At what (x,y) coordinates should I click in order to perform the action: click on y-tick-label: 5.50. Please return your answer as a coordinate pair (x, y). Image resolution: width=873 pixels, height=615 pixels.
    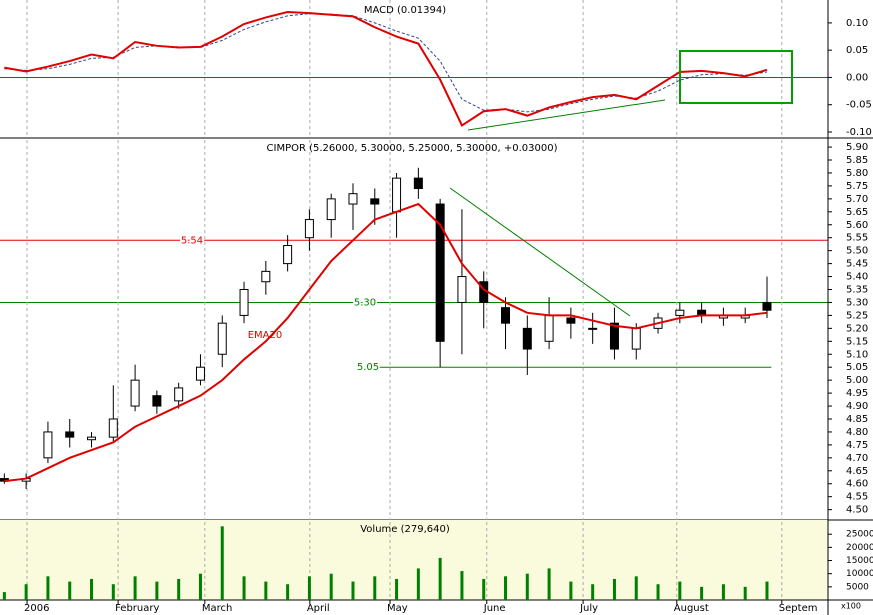
    Looking at the image, I should click on (857, 251).